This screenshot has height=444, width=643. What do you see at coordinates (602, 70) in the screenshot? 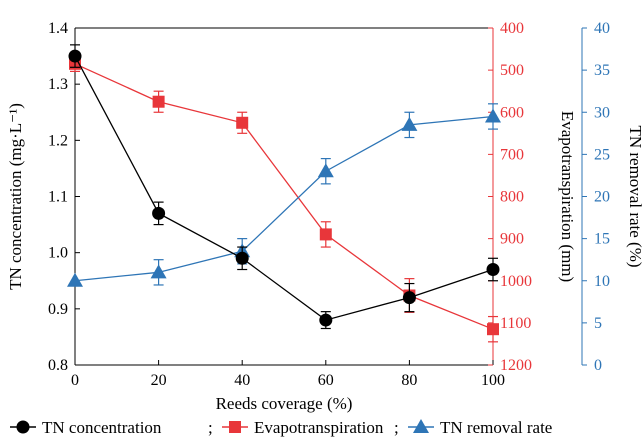
I see `tn-removal-tick-label: 35` at bounding box center [602, 70].